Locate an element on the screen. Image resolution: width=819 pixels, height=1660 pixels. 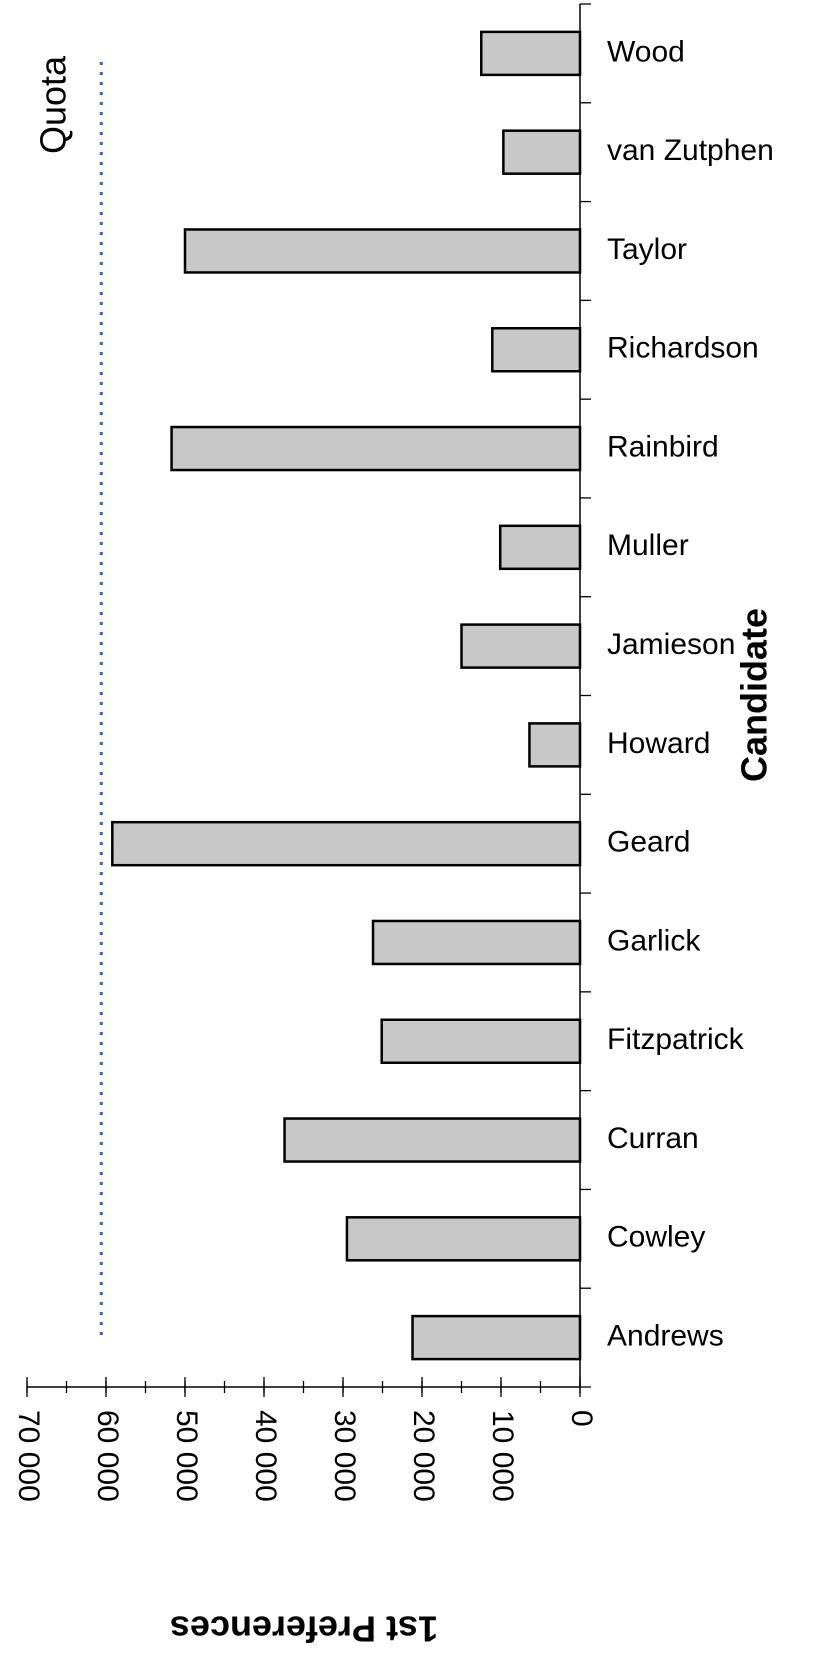
category-axis-title: Candidate is located at coordinates (754, 695).